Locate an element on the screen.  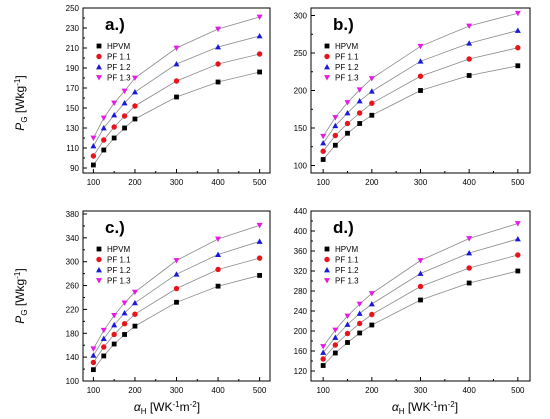
panel-a-y-tick-label: 110 is located at coordinates (72, 148).